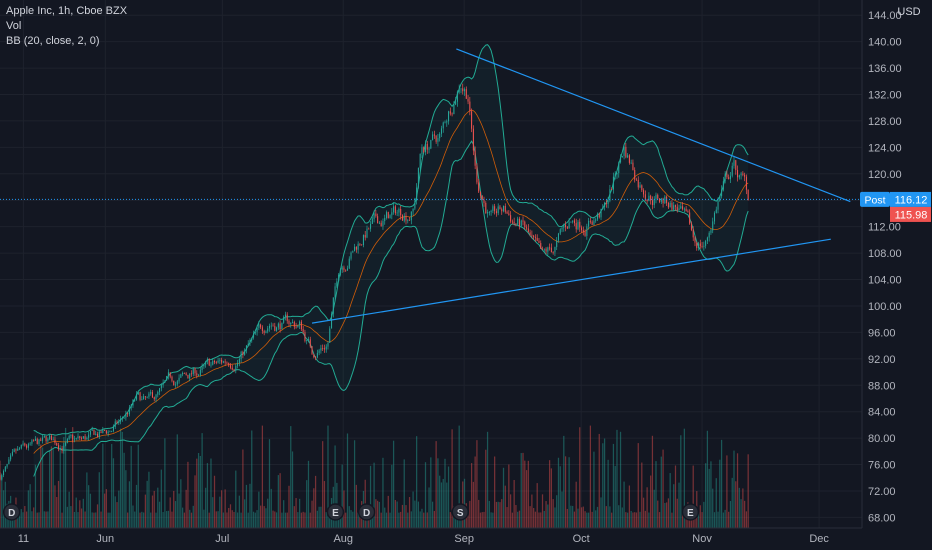 This screenshot has width=932, height=550. I want to click on volume-indicator-label: Vol, so click(14, 26).